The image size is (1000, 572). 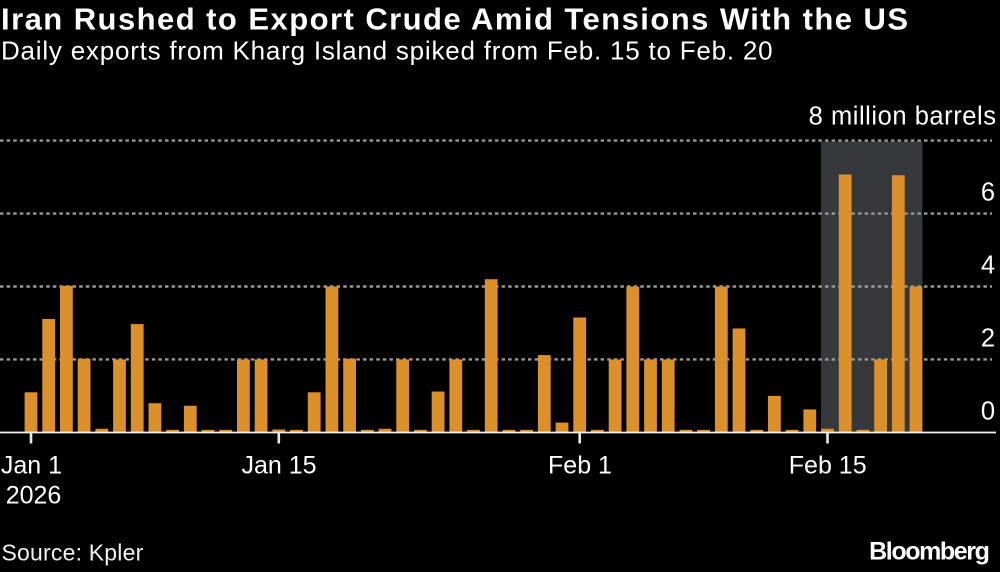 What do you see at coordinates (278, 466) in the screenshot?
I see `svg-text: Jan 15` at bounding box center [278, 466].